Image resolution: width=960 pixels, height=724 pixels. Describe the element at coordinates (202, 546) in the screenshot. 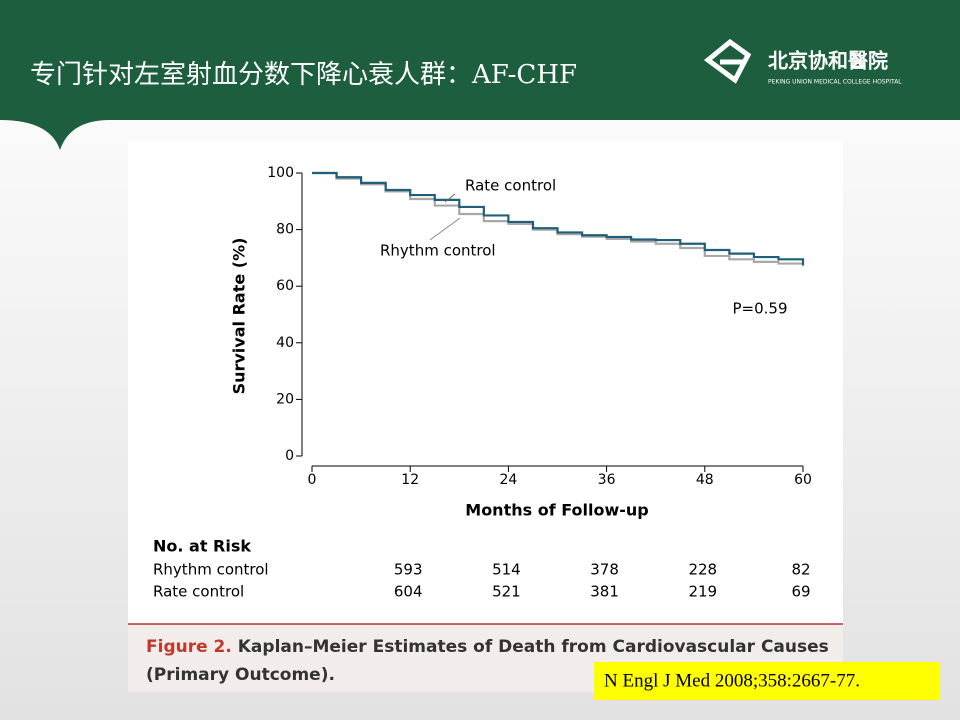

I see `risk-table-title: No. at Risk` at that location.